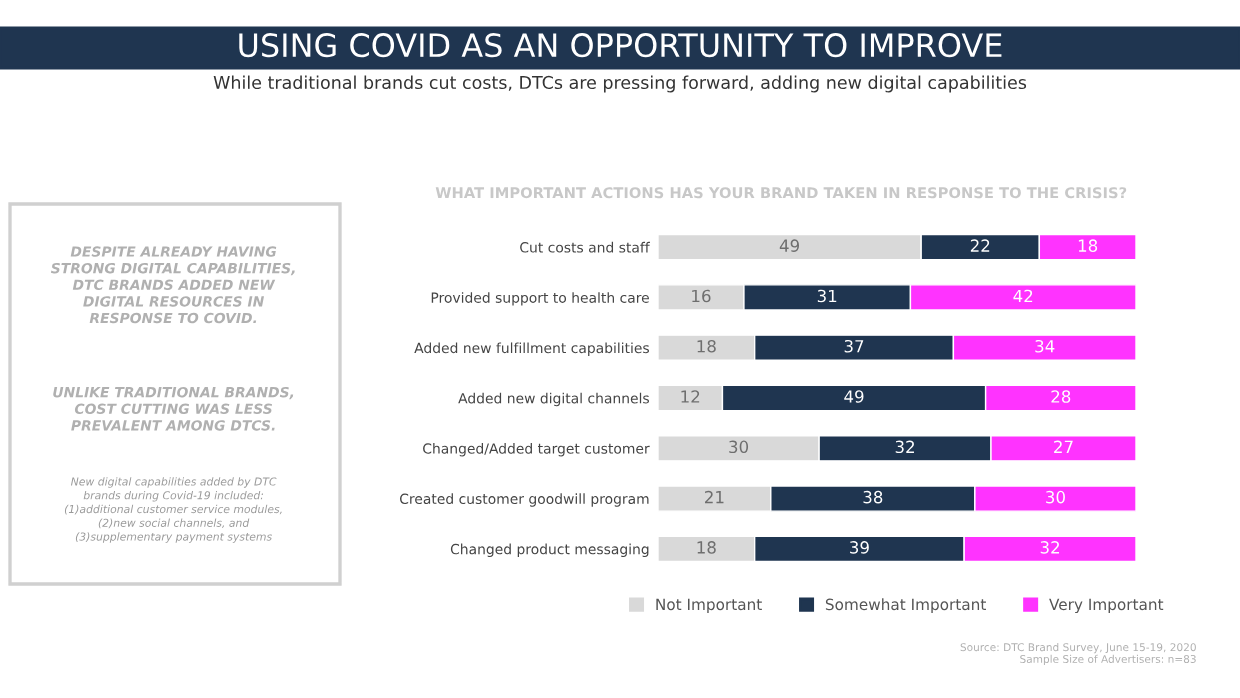  What do you see at coordinates (873, 497) in the screenshot?
I see `data-label: 38` at bounding box center [873, 497].